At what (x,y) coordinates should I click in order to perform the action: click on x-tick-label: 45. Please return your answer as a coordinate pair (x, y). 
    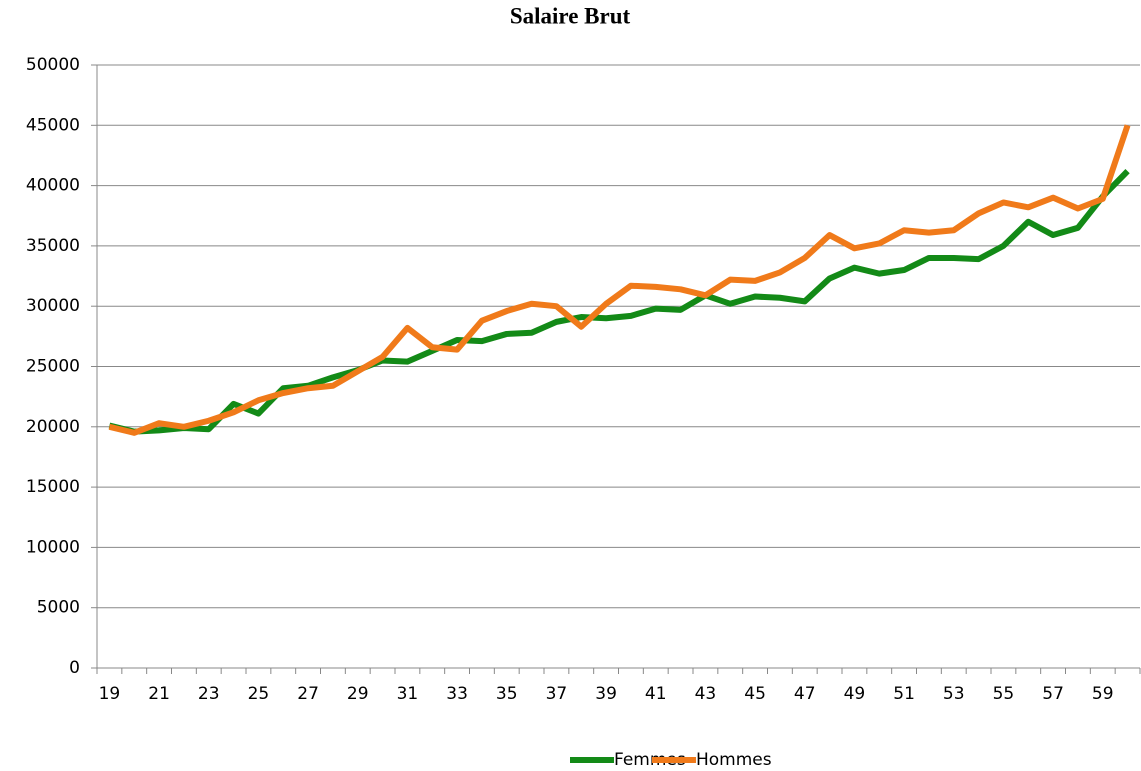
    Looking at the image, I should click on (755, 694).